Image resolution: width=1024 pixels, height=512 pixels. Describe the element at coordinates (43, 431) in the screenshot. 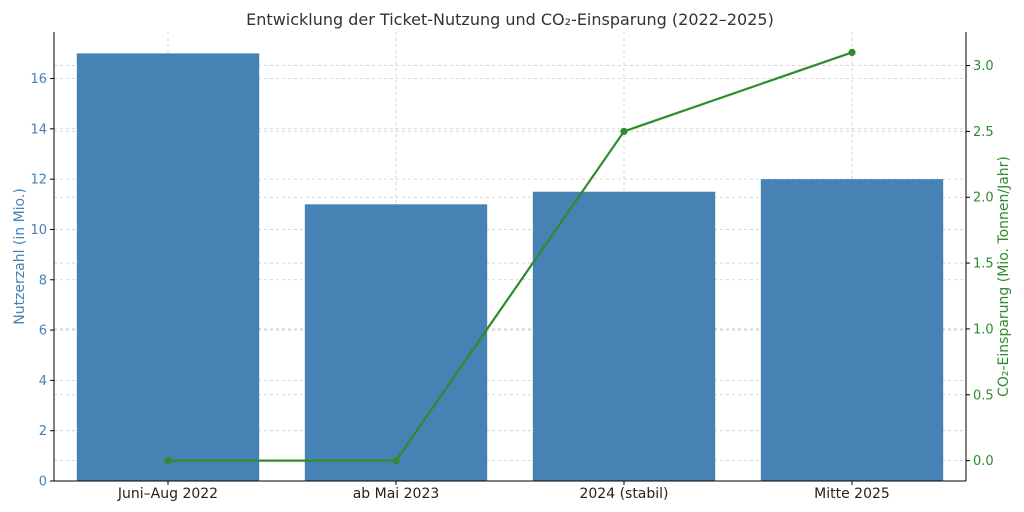

I see `y-tick-label: 2` at that location.